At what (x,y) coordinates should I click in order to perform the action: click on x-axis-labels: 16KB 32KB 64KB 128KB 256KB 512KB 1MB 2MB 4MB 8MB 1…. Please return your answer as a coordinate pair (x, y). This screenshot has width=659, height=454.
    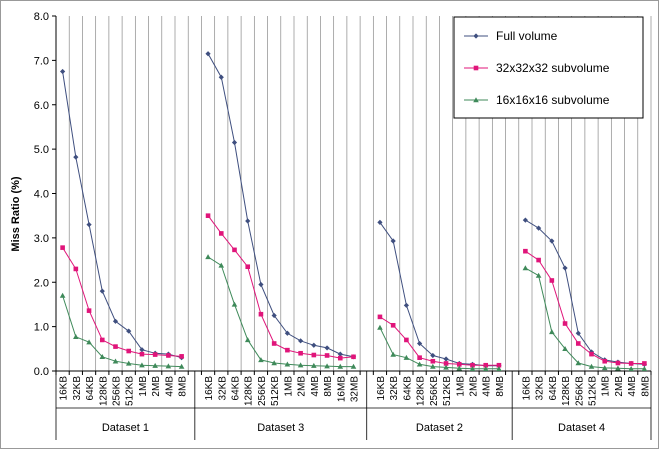
    Looking at the image, I should click on (355, 405).